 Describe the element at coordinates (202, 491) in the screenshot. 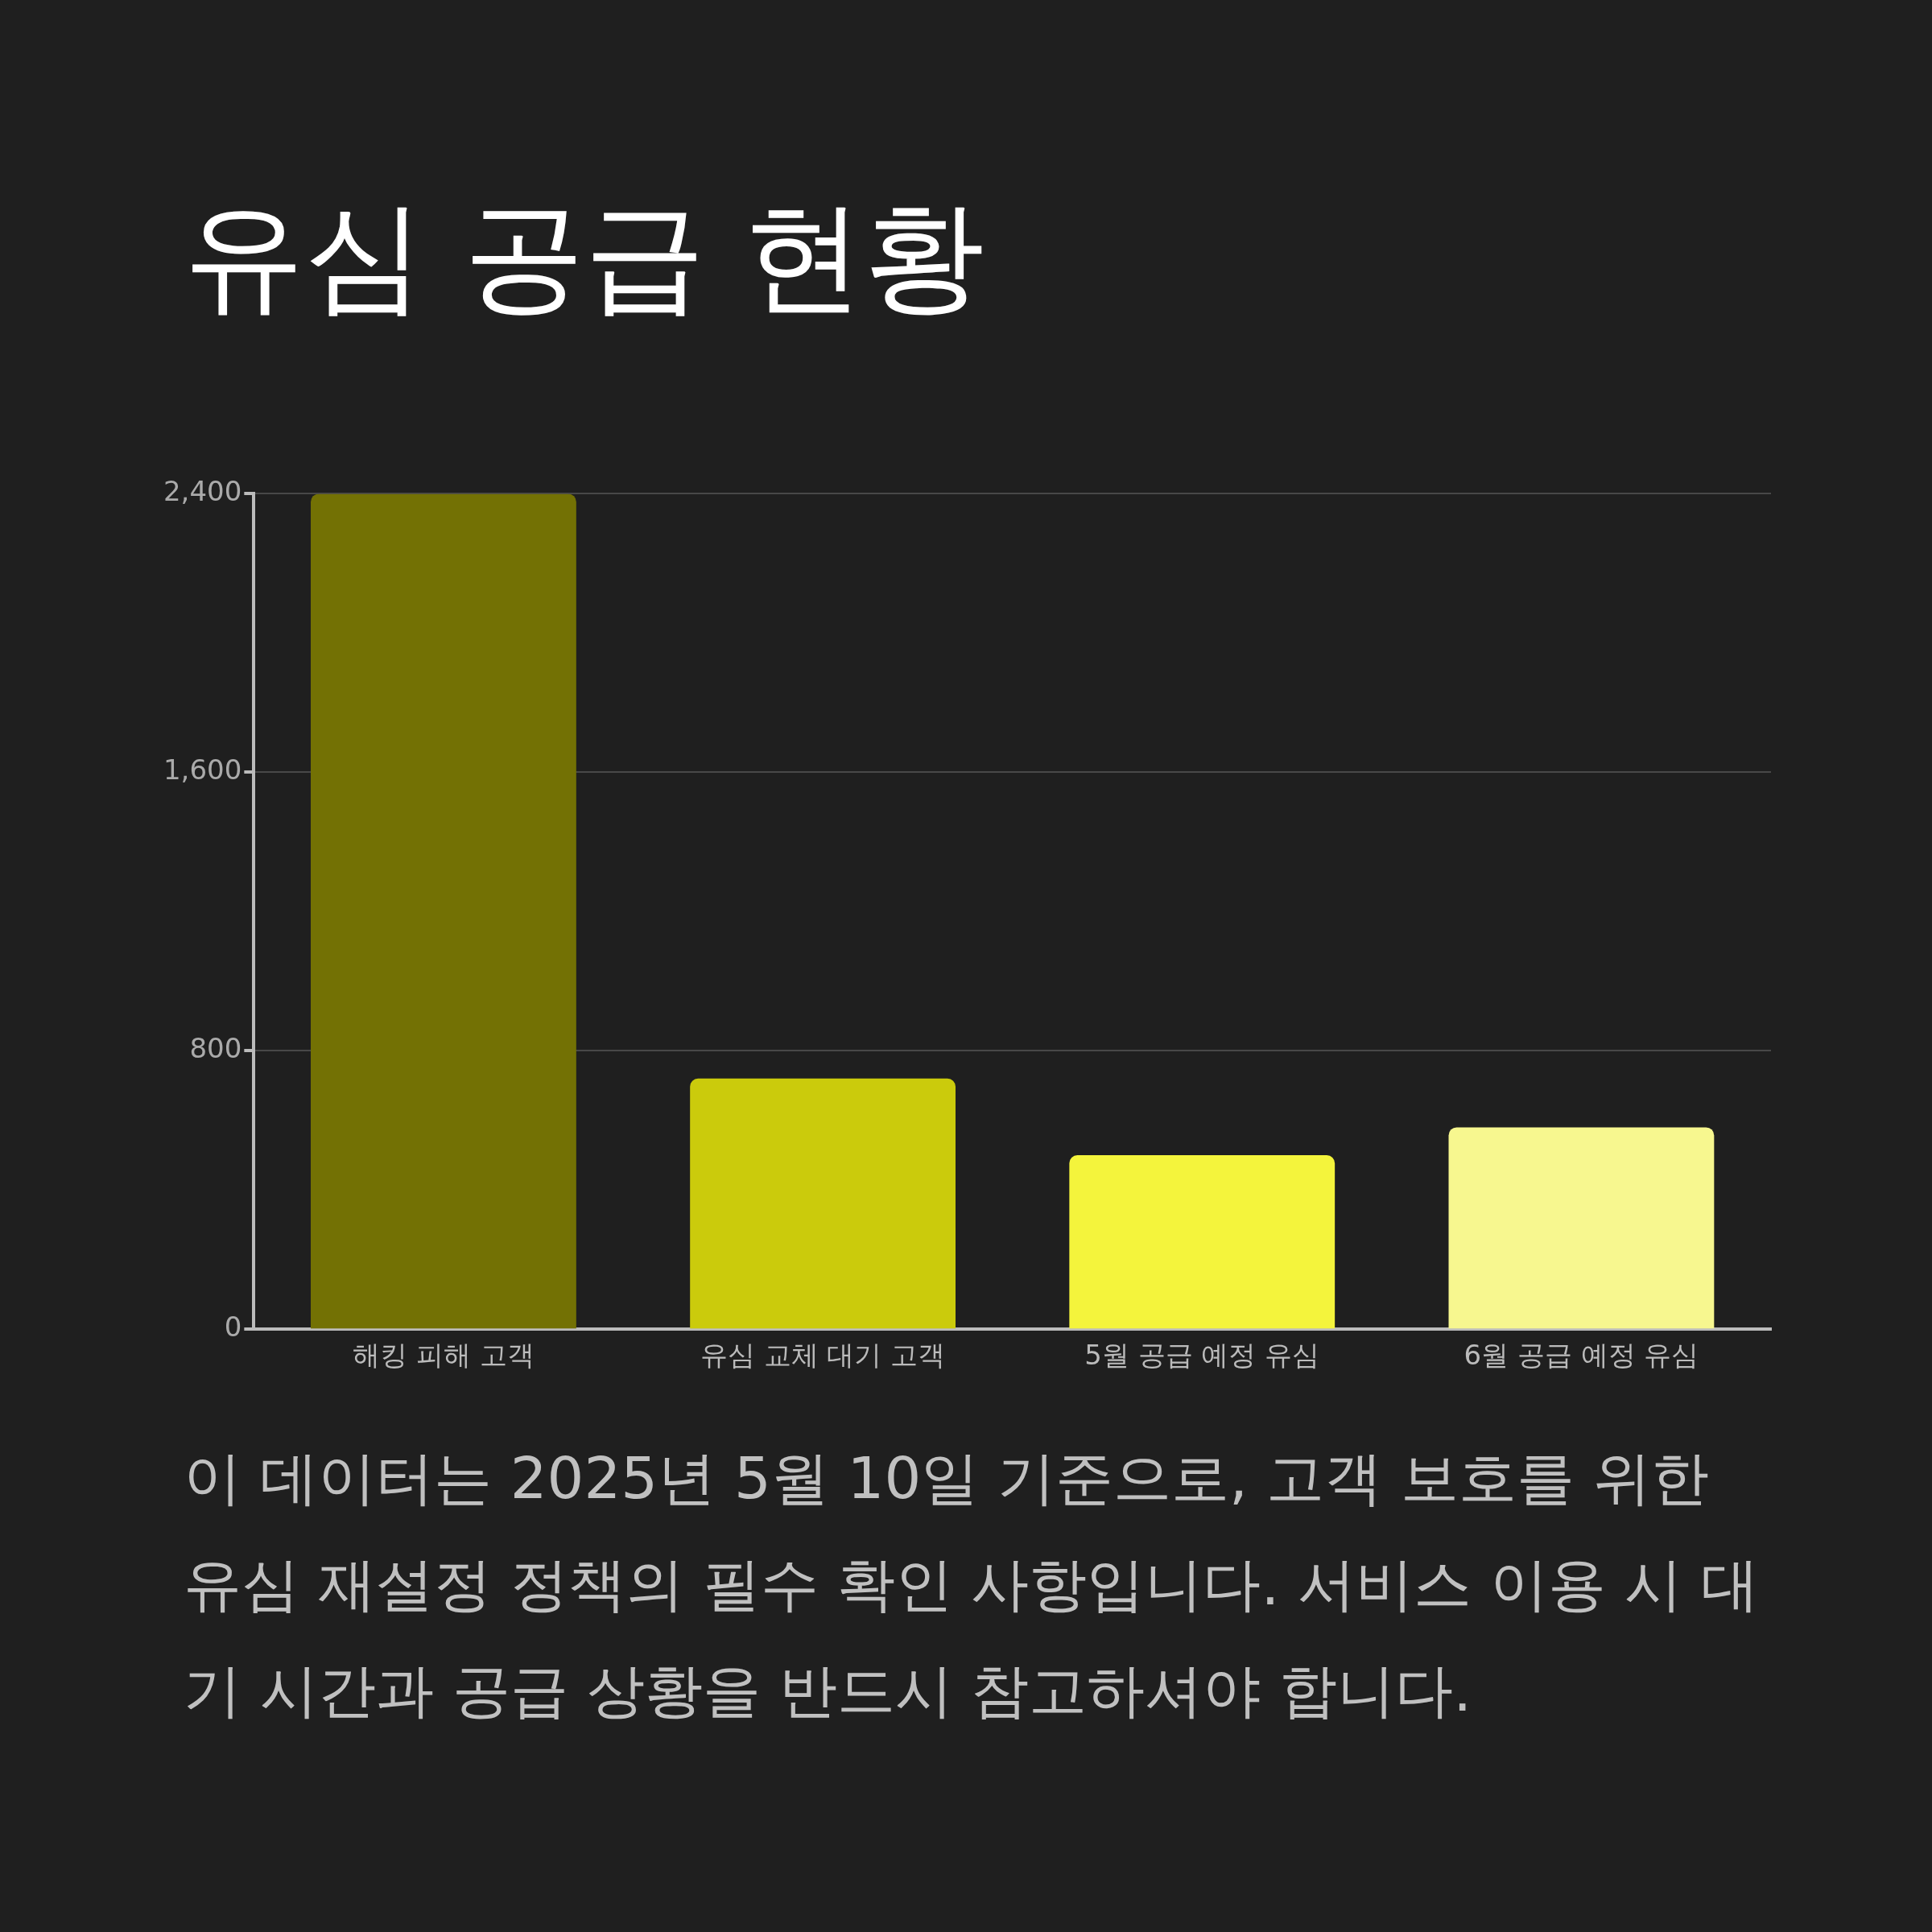

I see `y-tick-label: 2,400` at that location.